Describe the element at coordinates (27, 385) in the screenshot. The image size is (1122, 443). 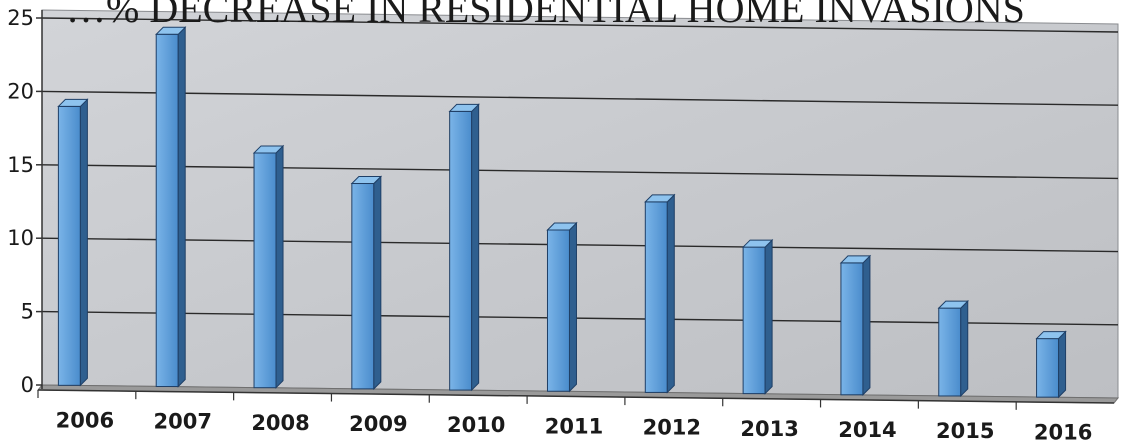
I see `y-tick-label: 0` at that location.